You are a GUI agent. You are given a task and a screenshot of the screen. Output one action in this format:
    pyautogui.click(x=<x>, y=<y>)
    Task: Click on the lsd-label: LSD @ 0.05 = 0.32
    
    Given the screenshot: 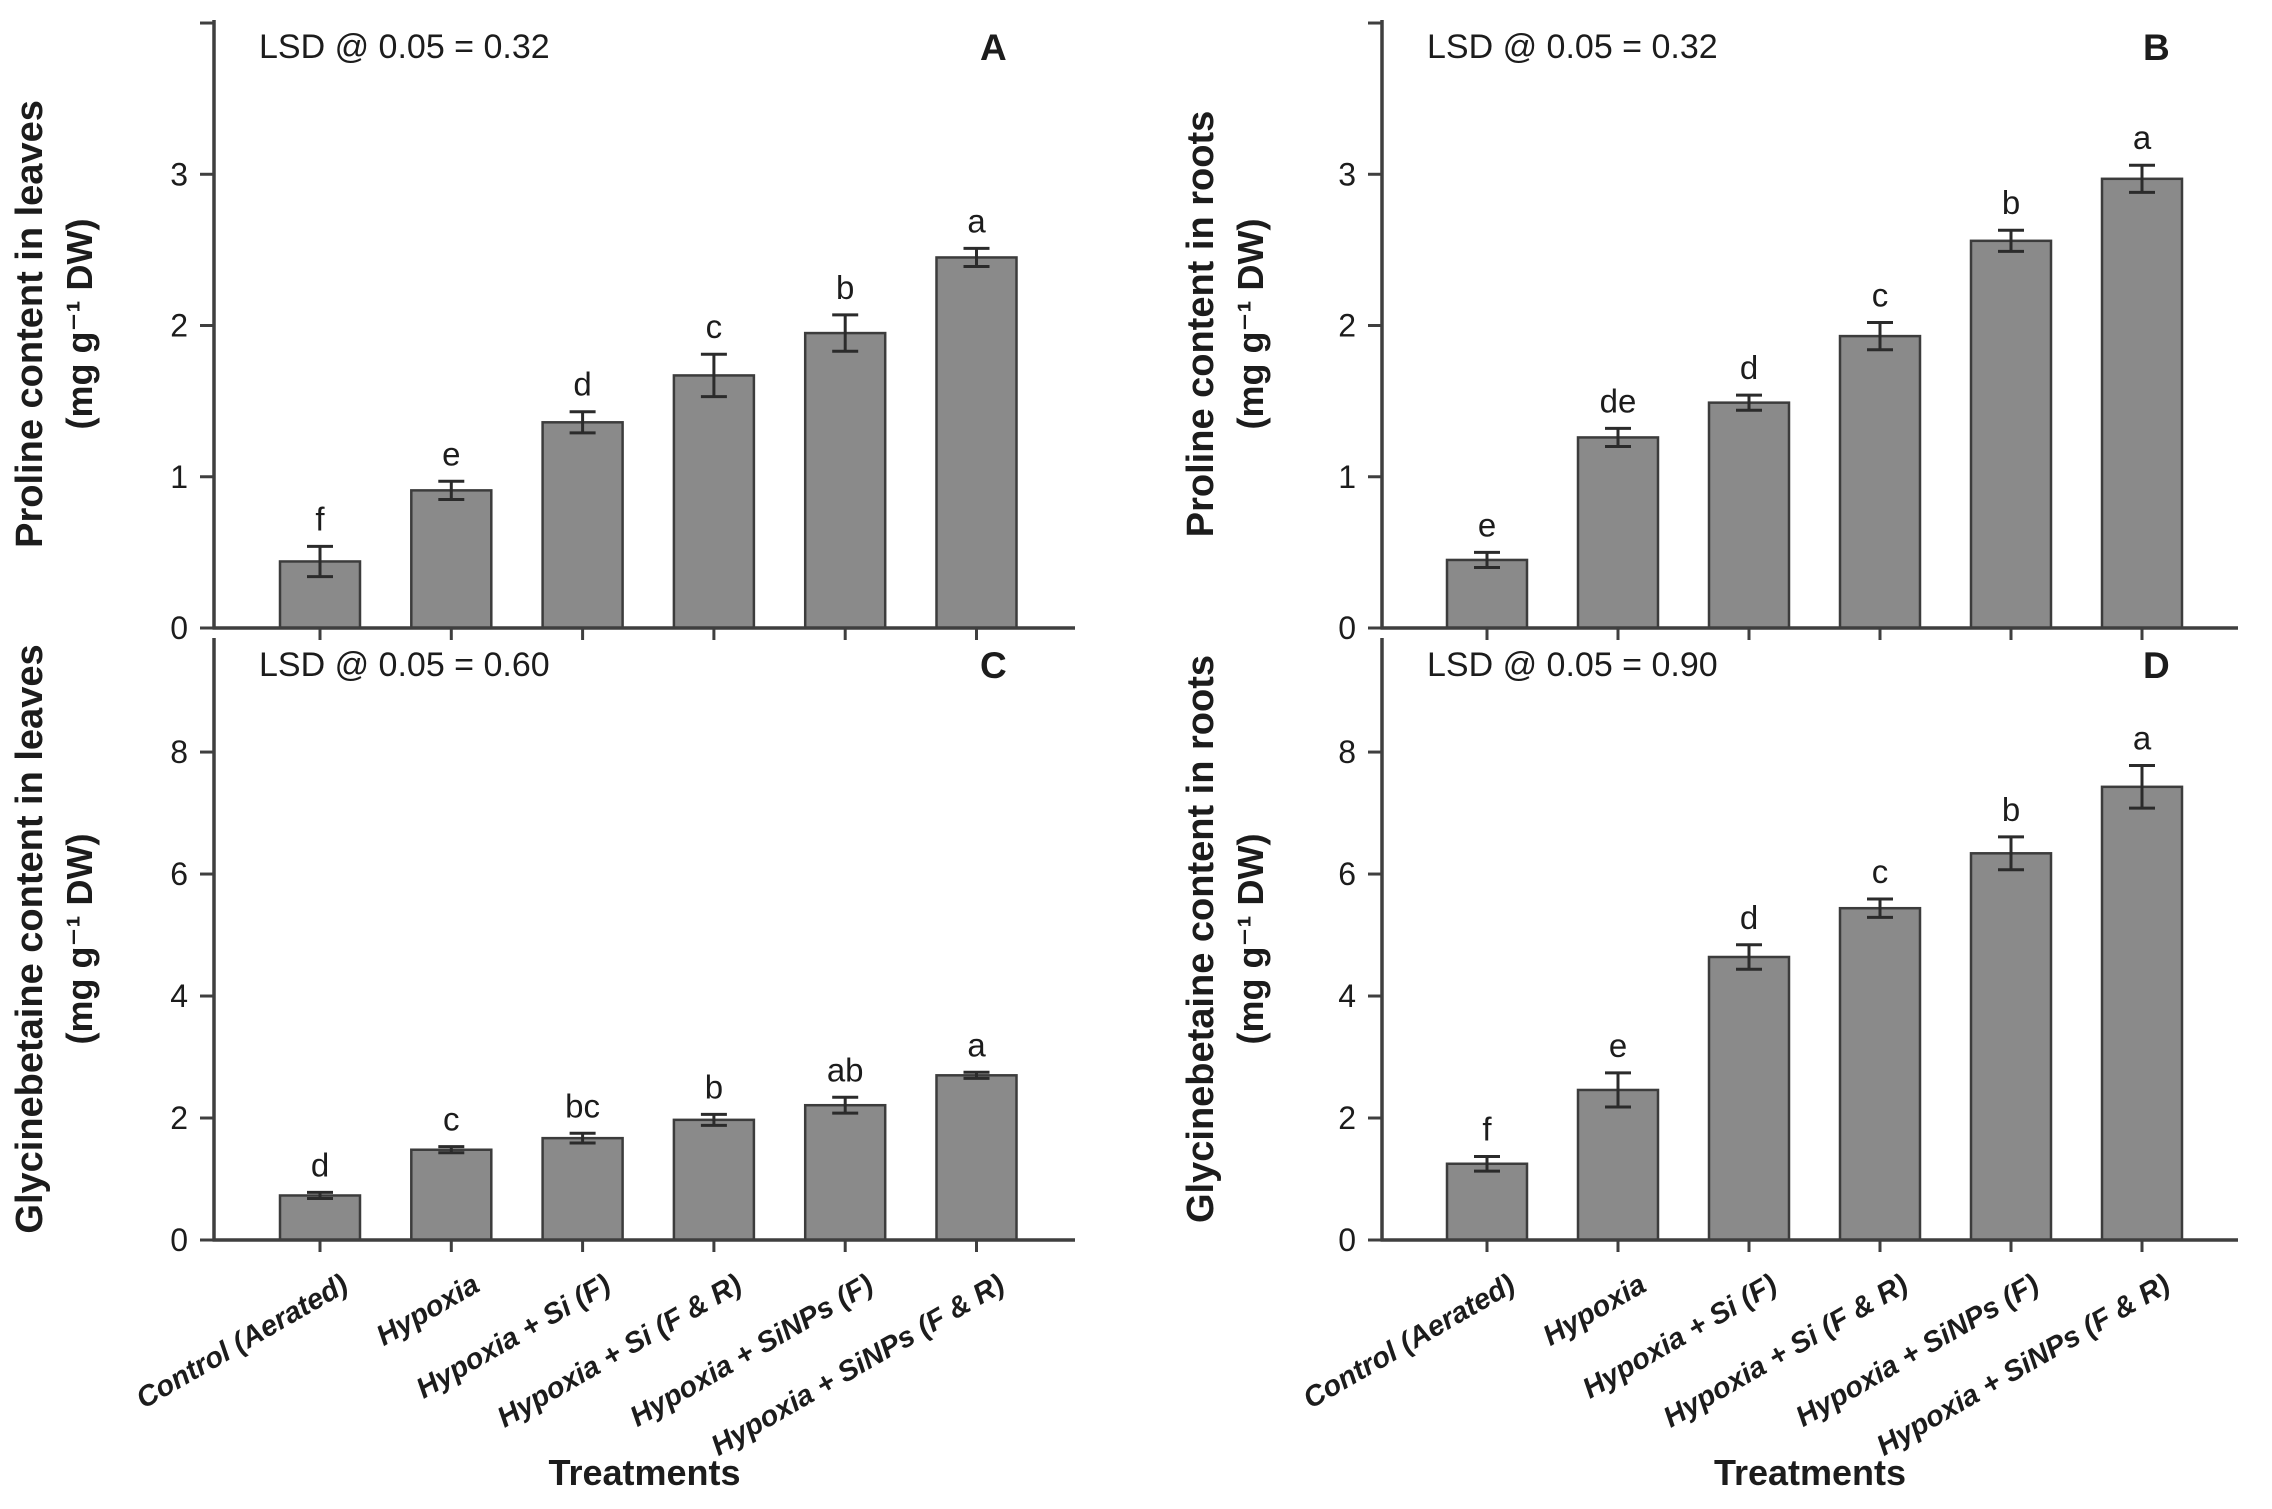 What is the action you would take?
    pyautogui.click(x=1572, y=47)
    